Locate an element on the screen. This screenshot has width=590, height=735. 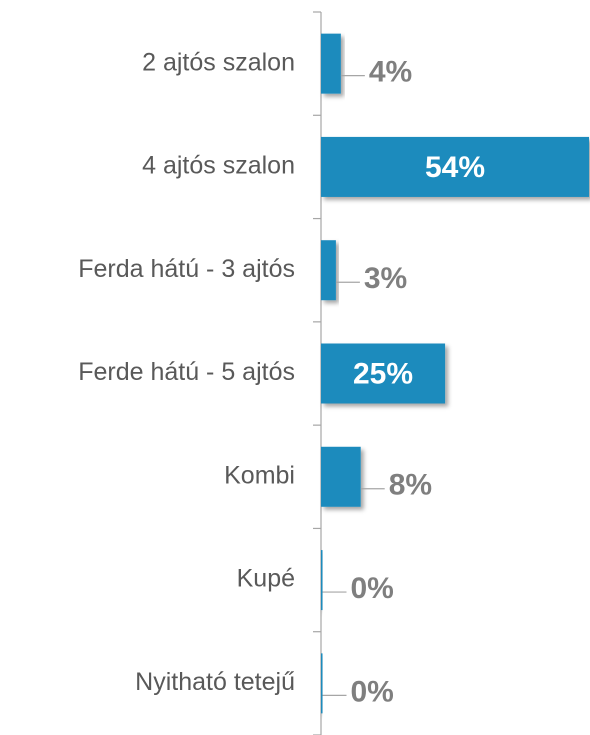
category-label: Ferda hátú - 3 ajtós is located at coordinates (186, 269).